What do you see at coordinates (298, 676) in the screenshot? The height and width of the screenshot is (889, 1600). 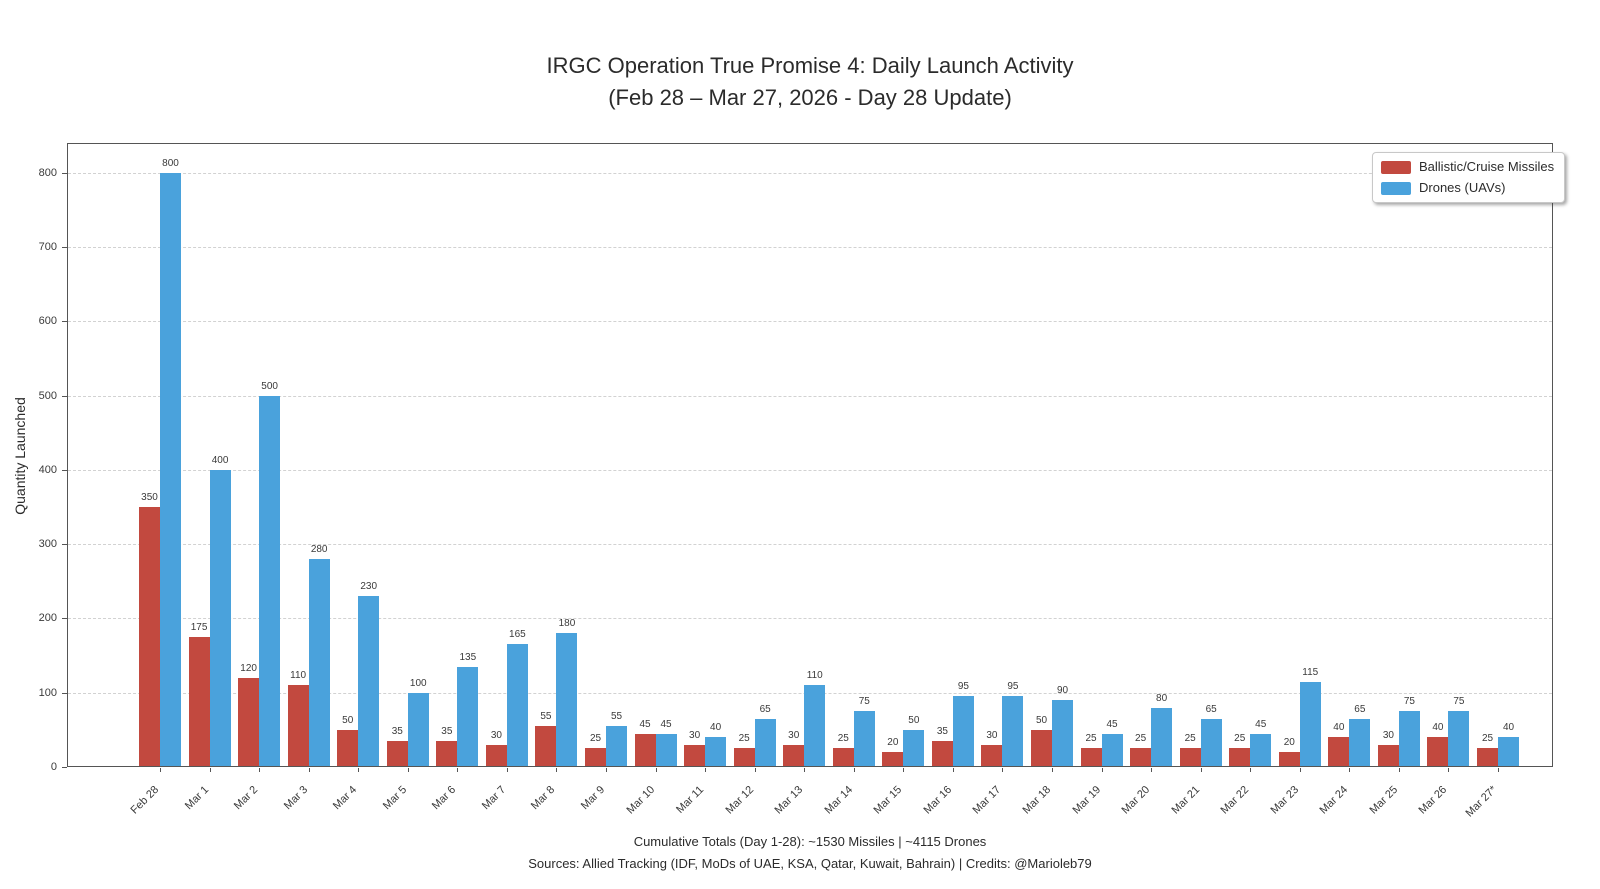 I see `bar-value-label: 110` at bounding box center [298, 676].